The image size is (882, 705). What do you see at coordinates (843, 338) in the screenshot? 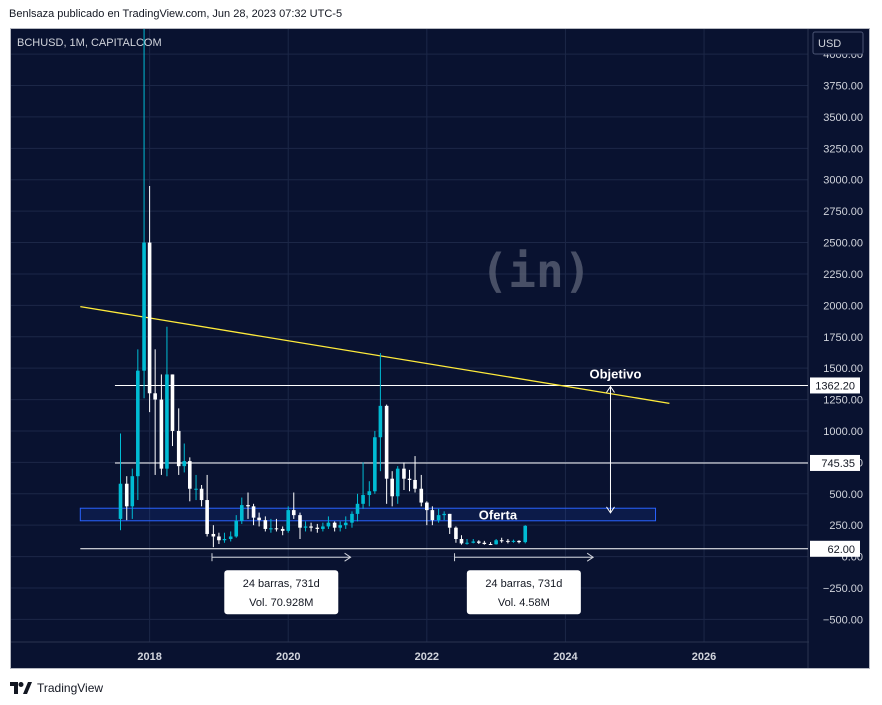
I see `y-tick-label: 1750.00` at bounding box center [843, 338].